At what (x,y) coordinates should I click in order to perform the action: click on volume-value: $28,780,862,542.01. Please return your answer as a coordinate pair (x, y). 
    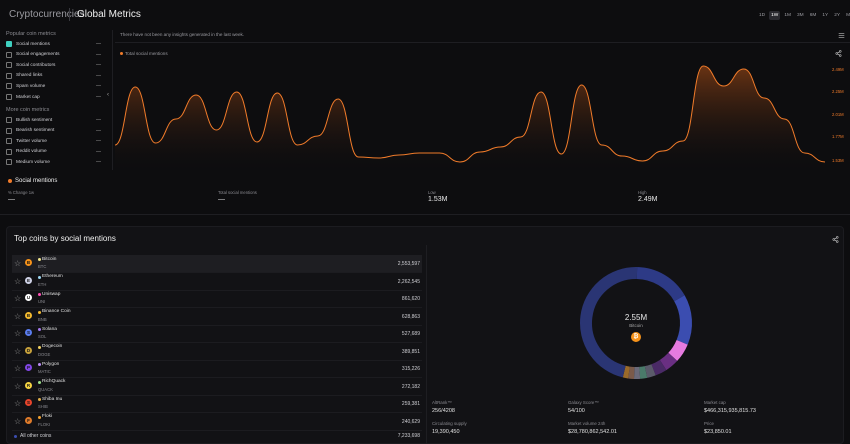
    Looking at the image, I should click on (592, 432).